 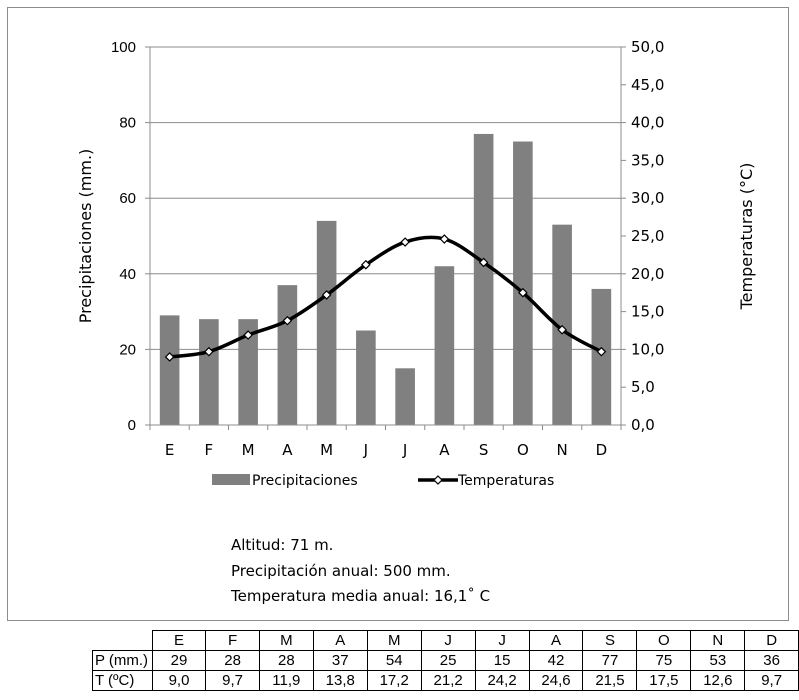 What do you see at coordinates (718, 660) in the screenshot?
I see `table-cell: 53` at bounding box center [718, 660].